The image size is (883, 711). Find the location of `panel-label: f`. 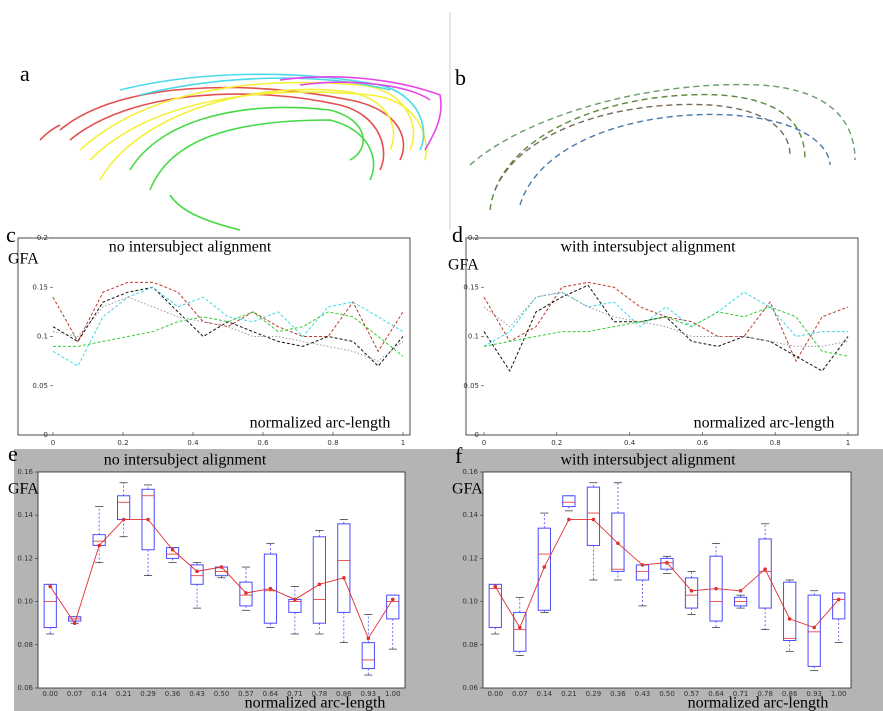

panel-label: f is located at coordinates (459, 455).